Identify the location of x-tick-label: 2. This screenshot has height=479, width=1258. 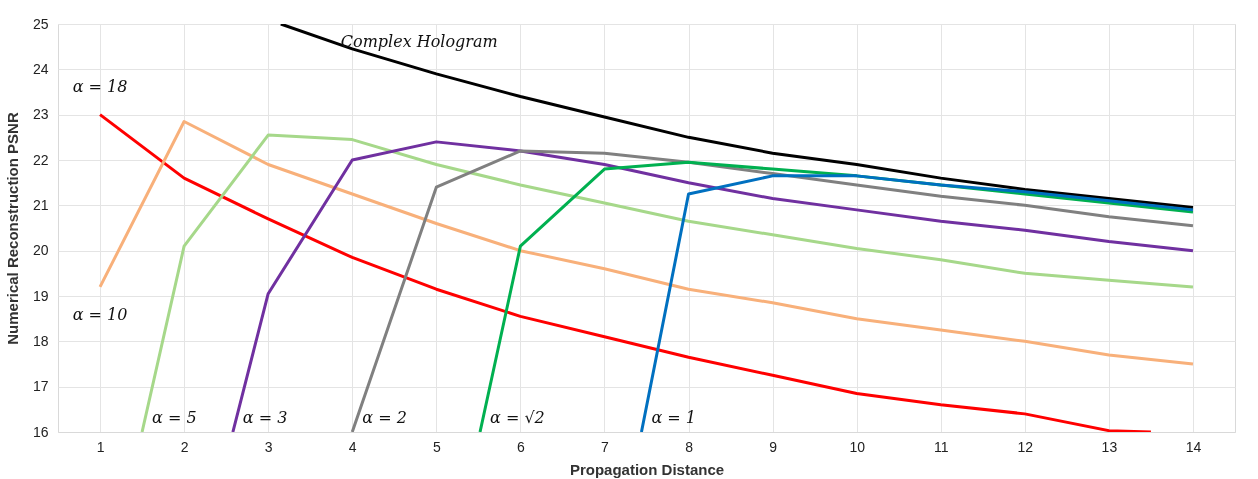
(184, 446).